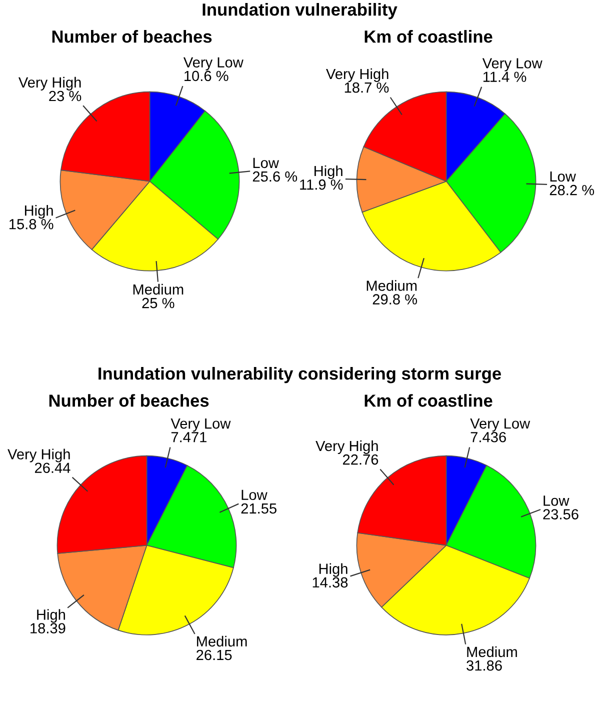  I want to click on data-label: 15.8 %, so click(31, 224).